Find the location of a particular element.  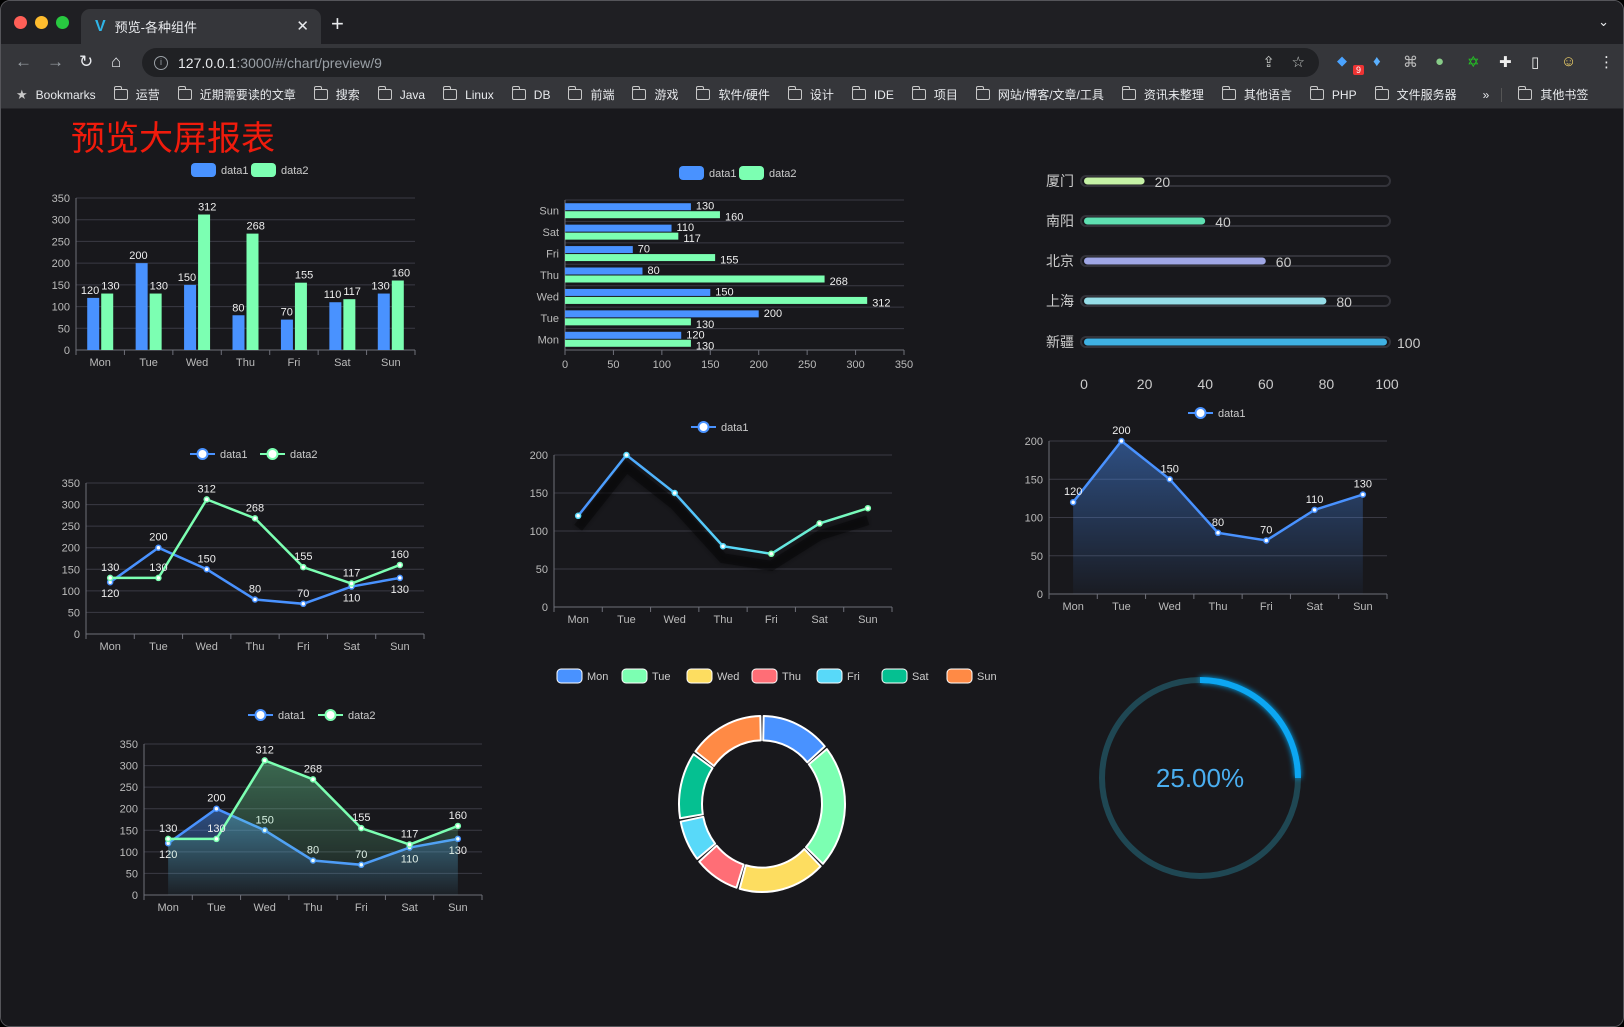

bookmark-item: 软件/硬件 is located at coordinates (733, 94).